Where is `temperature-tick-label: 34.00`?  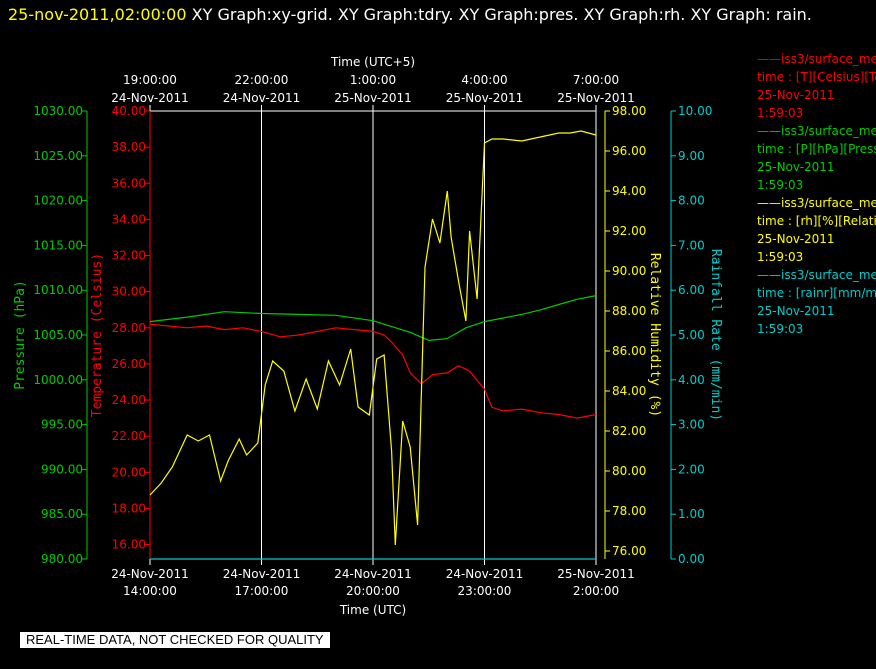
temperature-tick-label: 34.00 is located at coordinates (129, 219).